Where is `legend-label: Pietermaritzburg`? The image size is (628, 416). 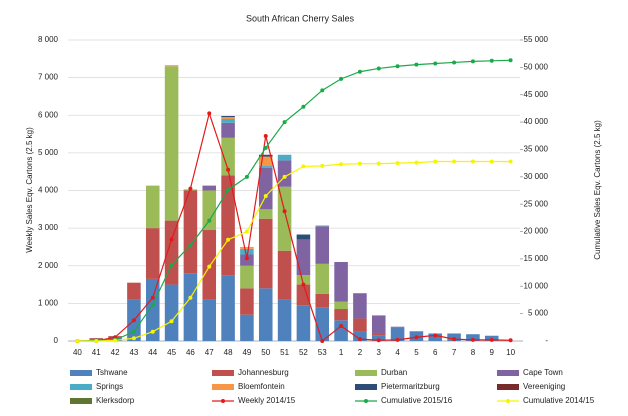
legend-label: Pietermaritzburg is located at coordinates (410, 386).